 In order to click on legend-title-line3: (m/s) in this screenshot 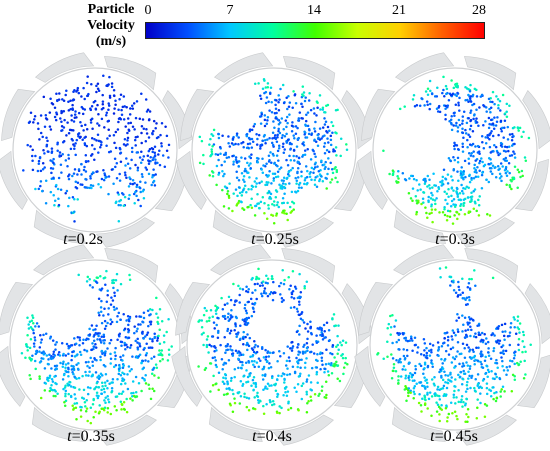, I will do `click(111, 41)`.